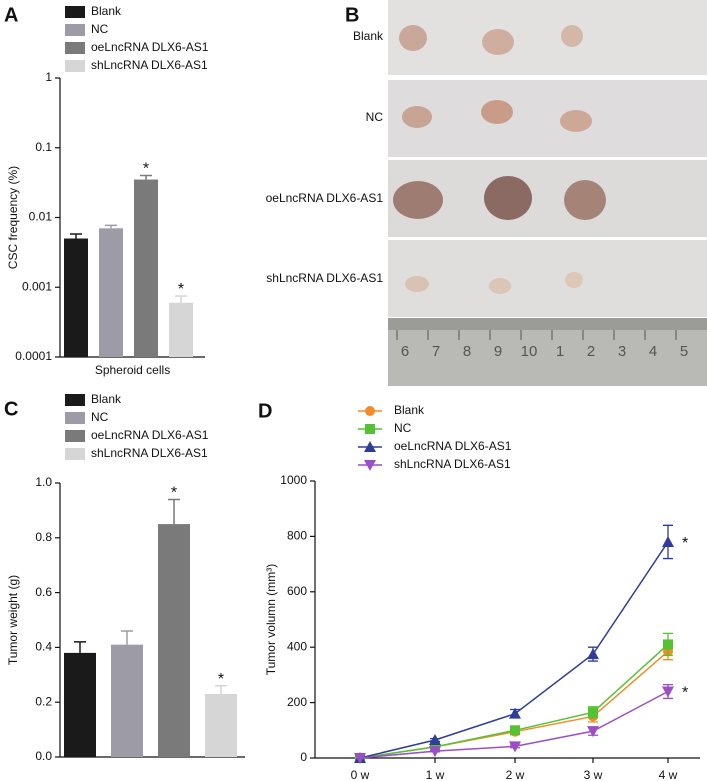 This screenshot has height=781, width=707. Describe the element at coordinates (668, 774) in the screenshot. I see `x-tick-label: 4 w` at that location.